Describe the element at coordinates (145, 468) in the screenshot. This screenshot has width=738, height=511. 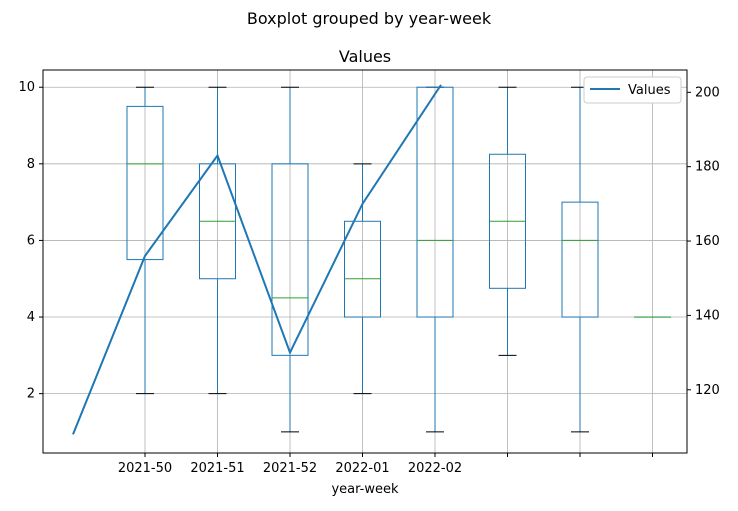
I see `x-tick-label: 2021-50` at that location.